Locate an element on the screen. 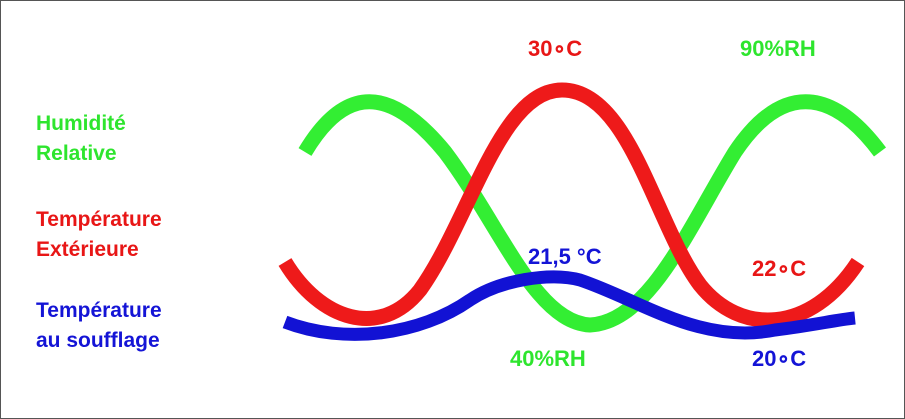 The height and width of the screenshot is (419, 905). supply-max-value: 21,5 °C is located at coordinates (565, 256).